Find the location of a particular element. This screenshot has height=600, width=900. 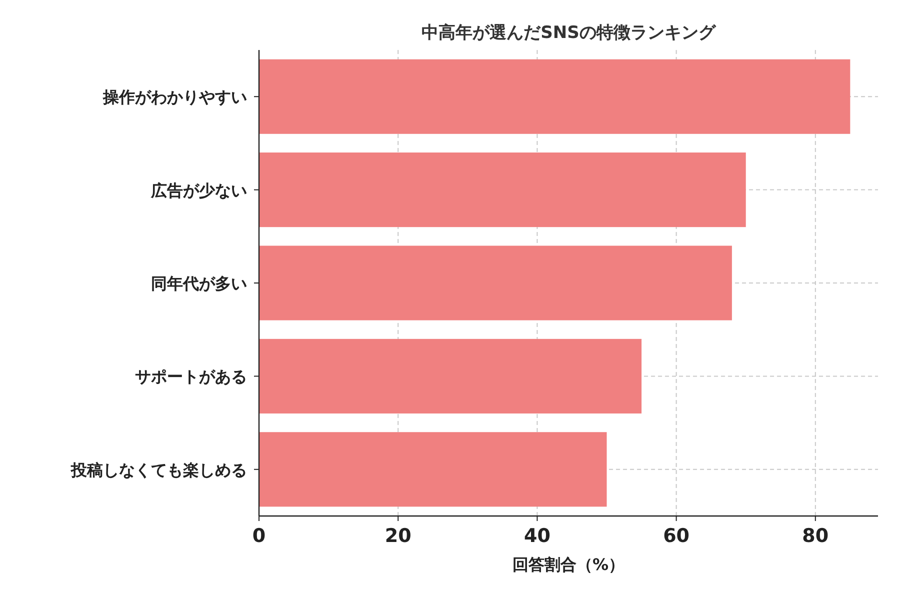

y-tick-label: 操作がわかりやすい is located at coordinates (174, 97).